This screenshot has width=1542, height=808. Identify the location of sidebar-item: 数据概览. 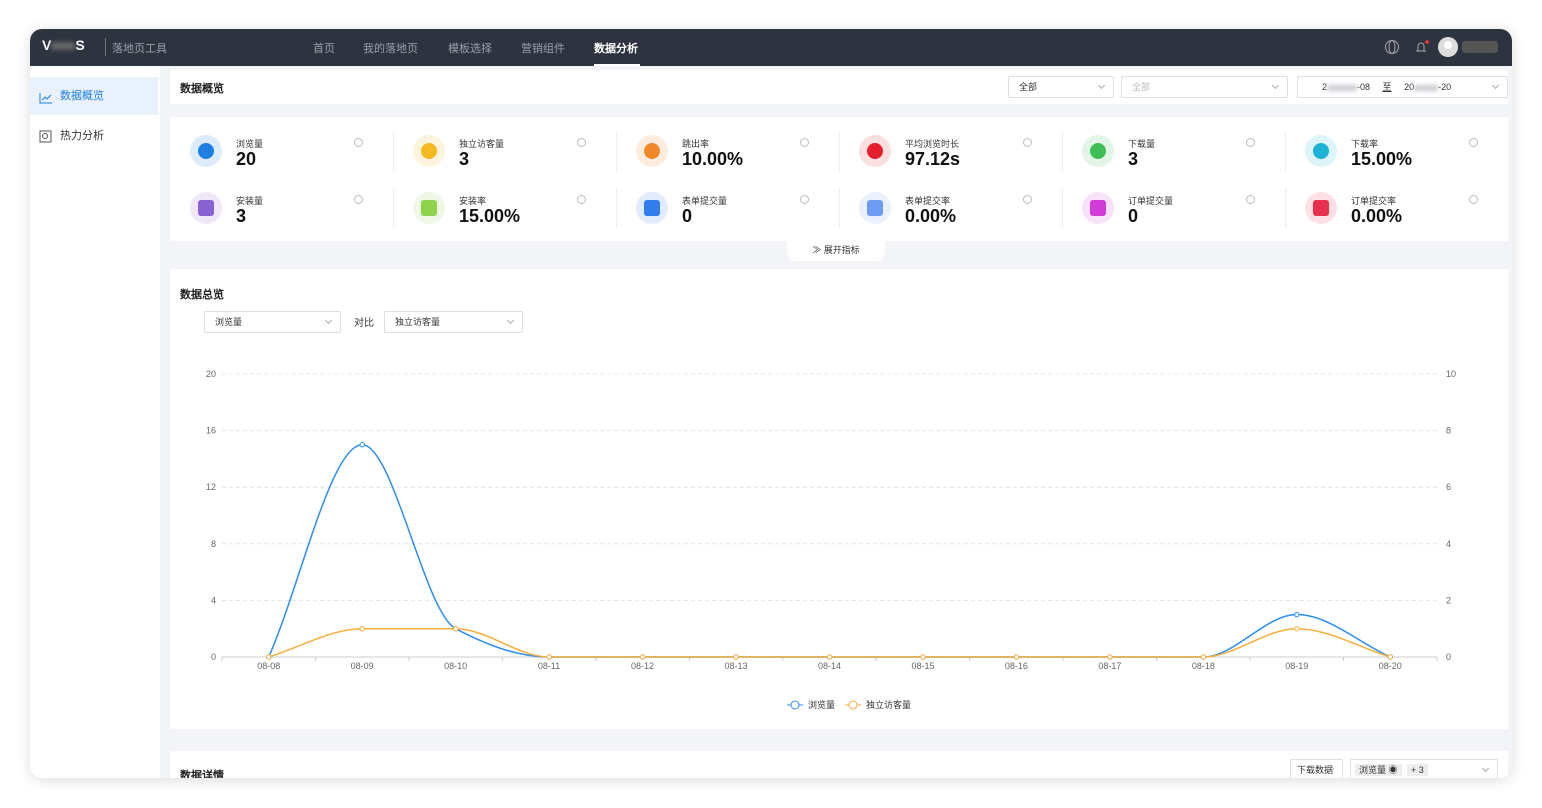
(94, 96).